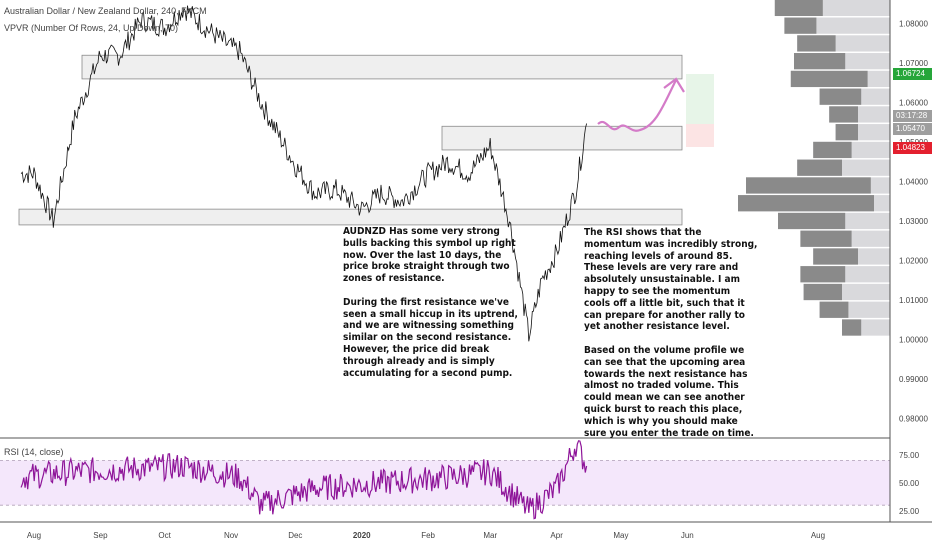 This screenshot has height=550, width=932. I want to click on date-tick-label: Apr, so click(556, 535).